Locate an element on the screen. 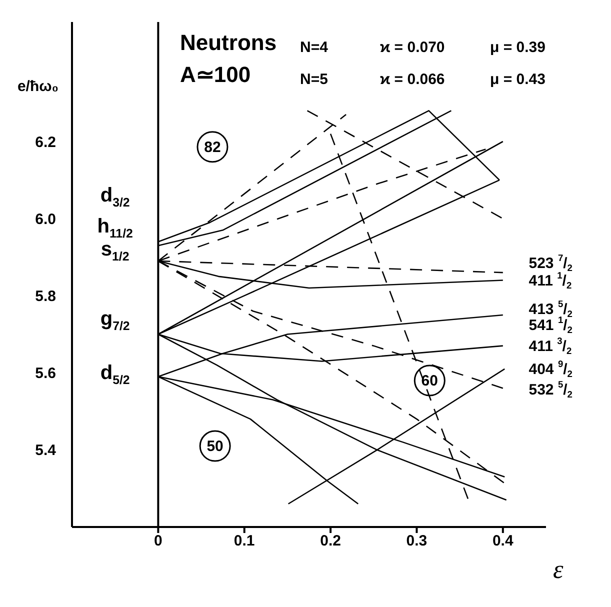 The width and height of the screenshot is (611, 607). annotation: μ = 0.43 is located at coordinates (518, 79).